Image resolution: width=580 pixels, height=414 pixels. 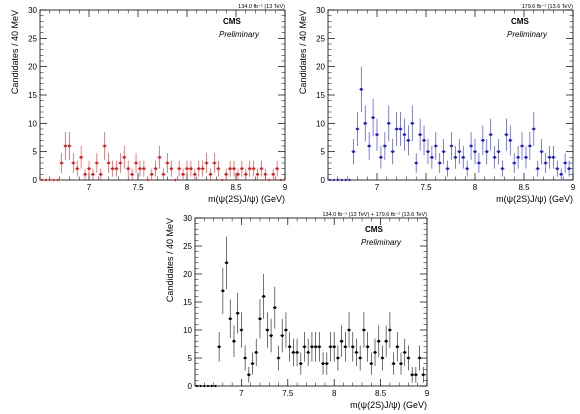 What do you see at coordinates (388, 405) in the screenshot?
I see `x-axis-label: m(ψ(2S)J/ψ) (GeV)` at bounding box center [388, 405].